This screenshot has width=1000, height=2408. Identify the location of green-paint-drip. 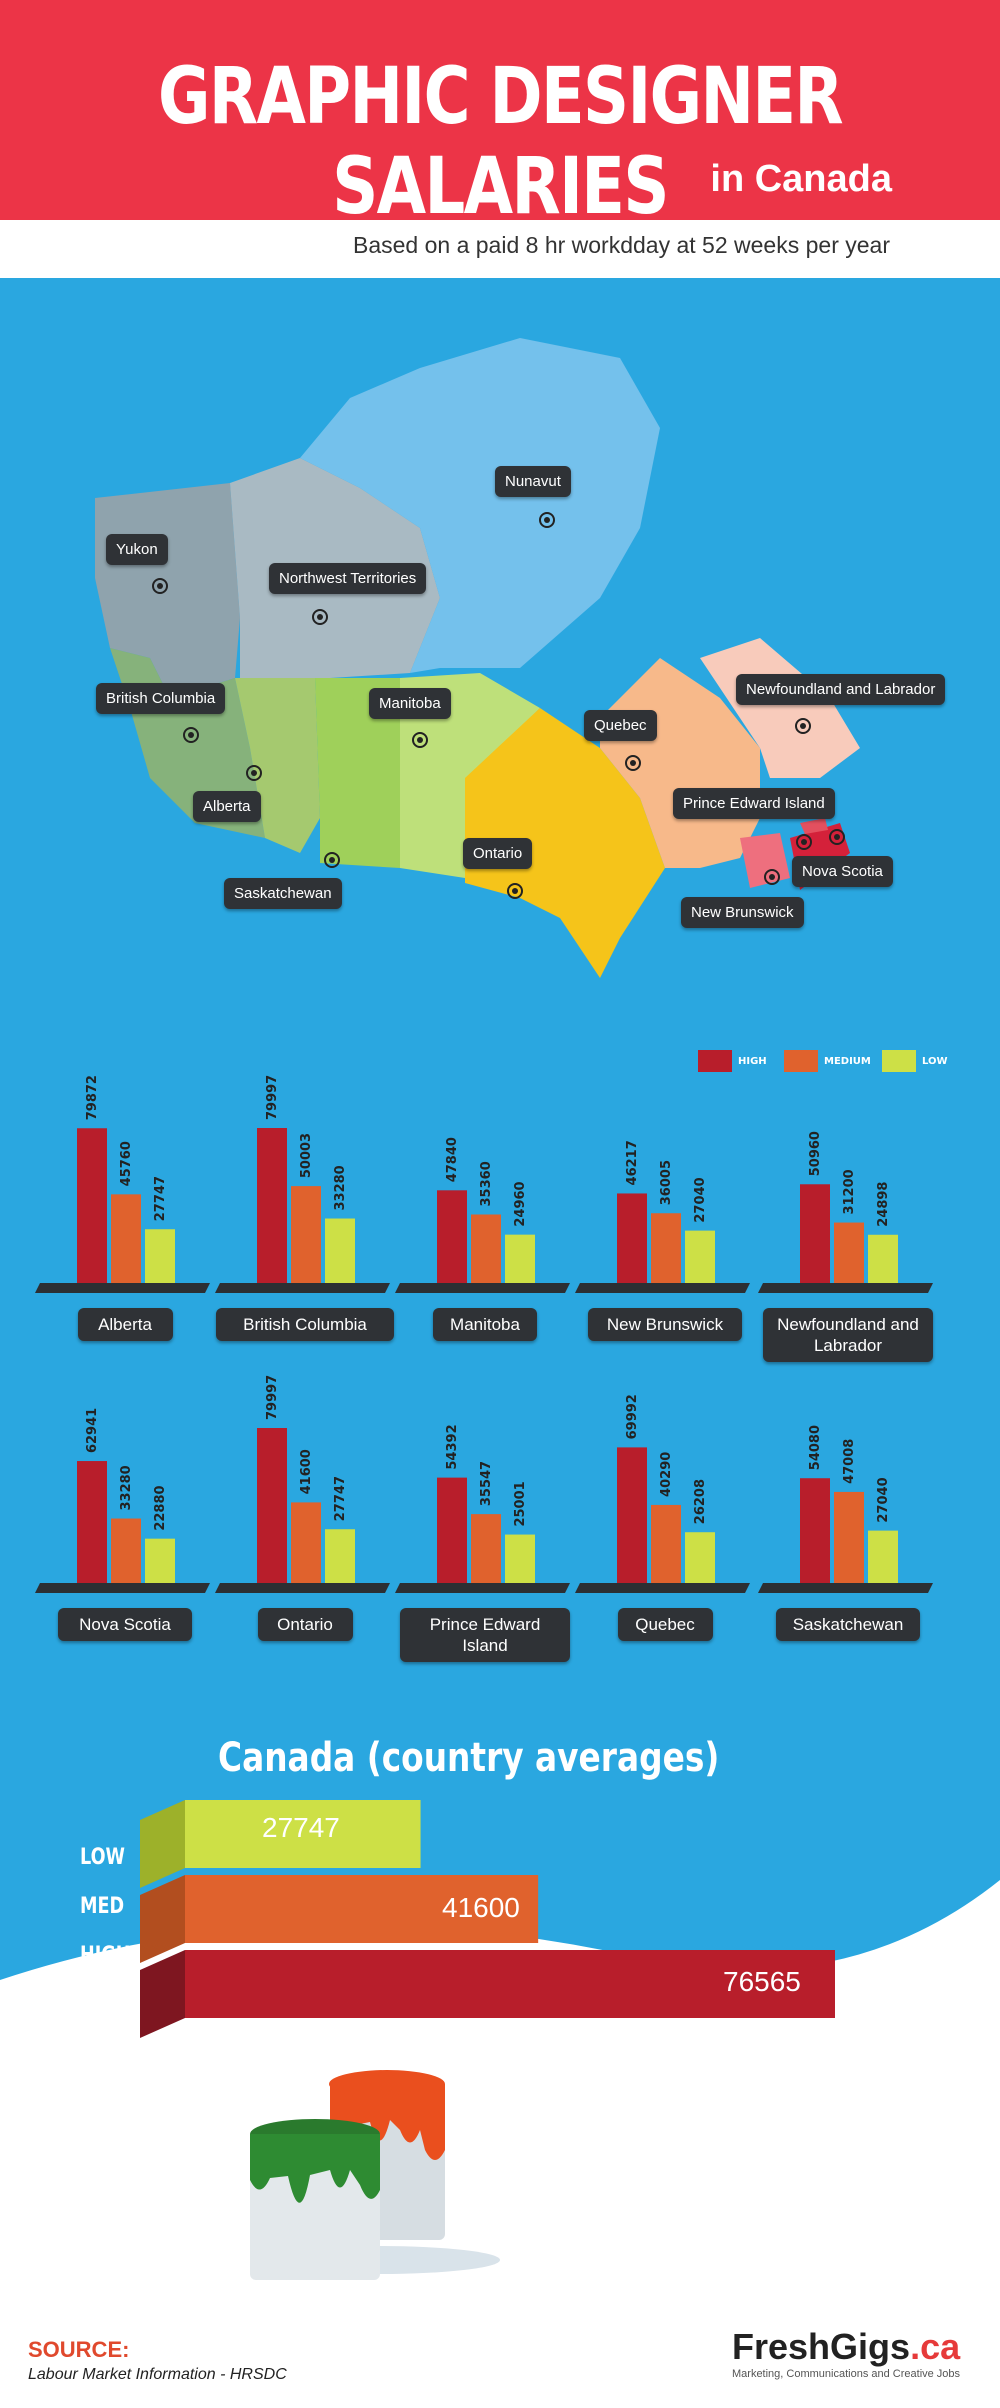
(315, 2168).